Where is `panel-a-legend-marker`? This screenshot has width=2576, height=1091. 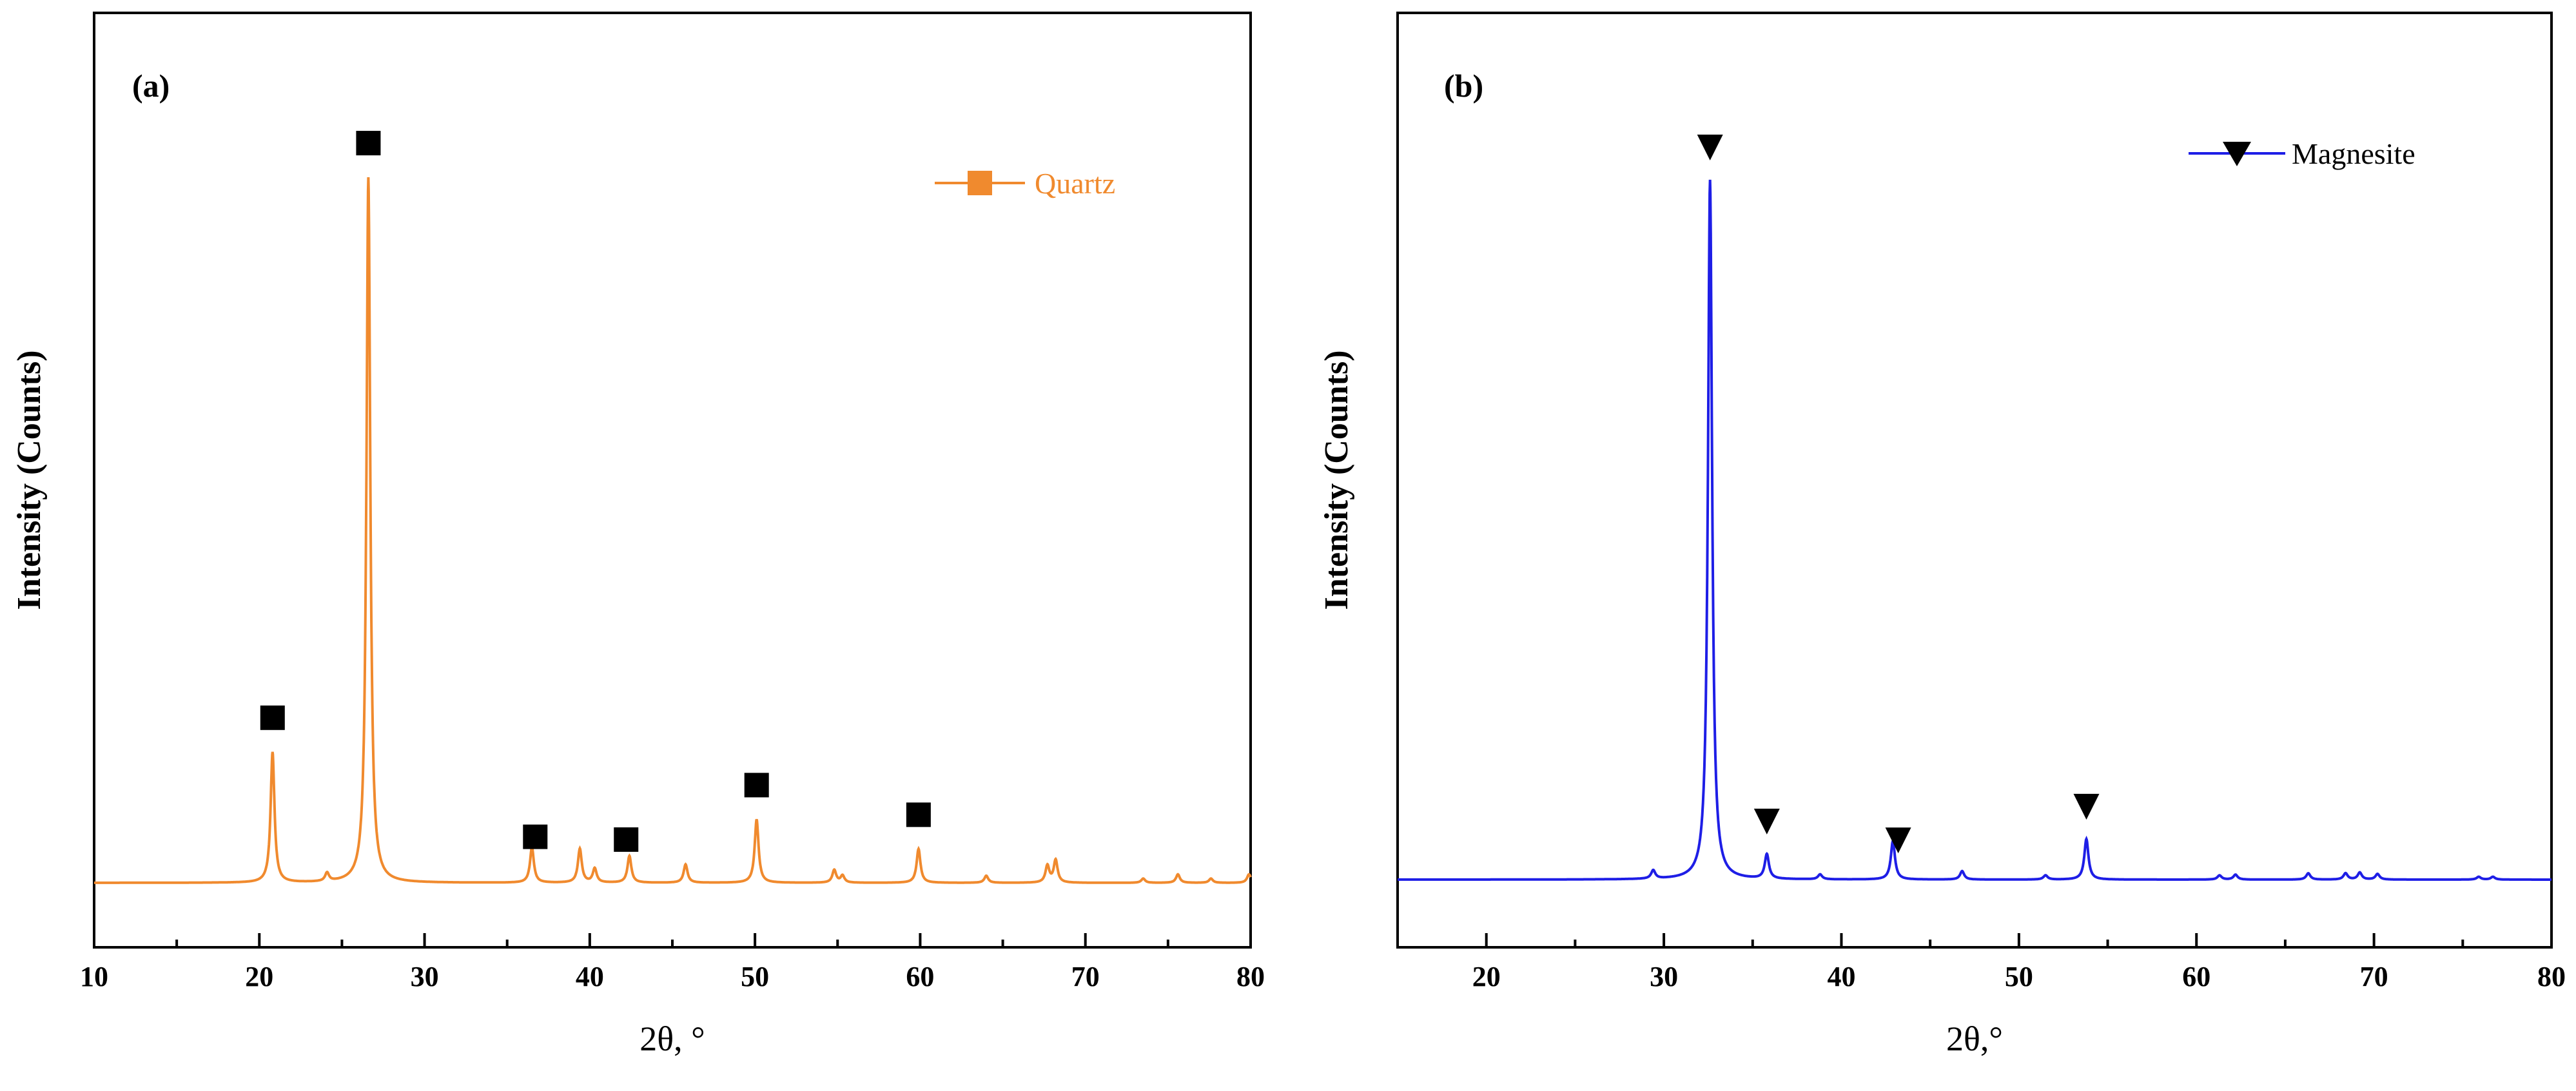
panel-a-legend-marker is located at coordinates (980, 183).